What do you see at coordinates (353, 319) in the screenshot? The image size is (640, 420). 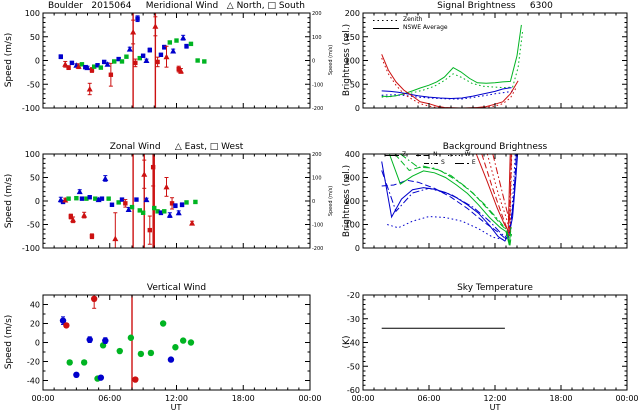 I see `svg-text: -30` at bounding box center [353, 319].